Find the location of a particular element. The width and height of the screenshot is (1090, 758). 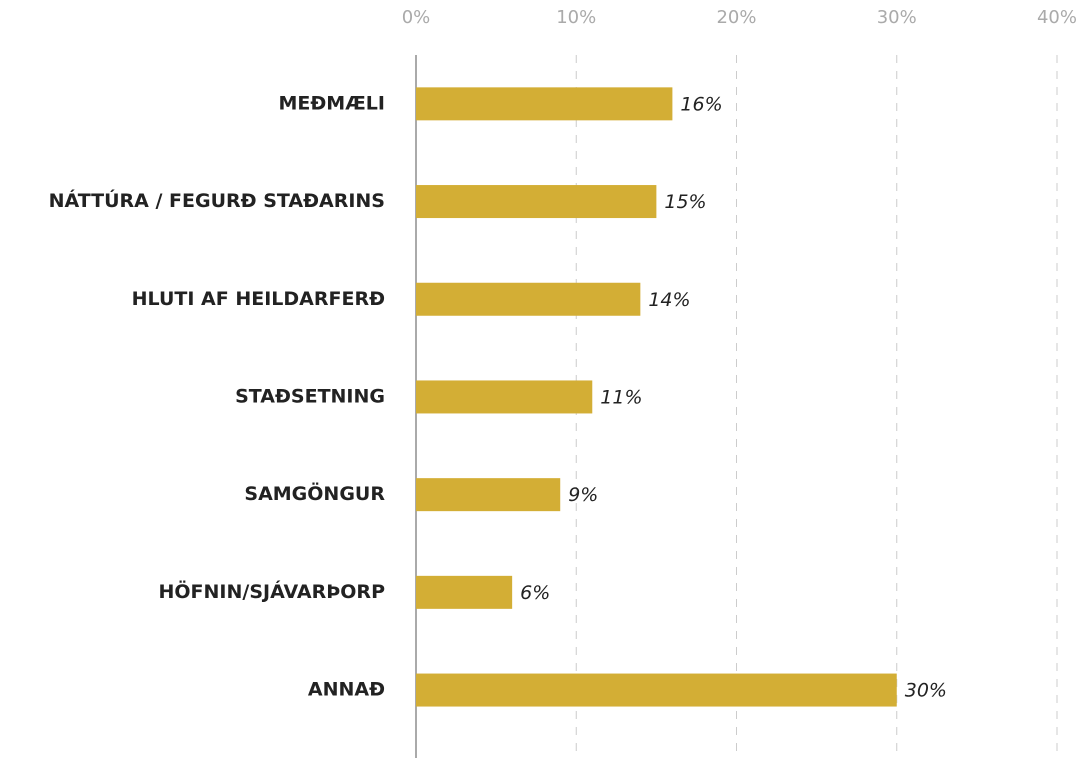

value-label: 14% is located at coordinates (669, 300).